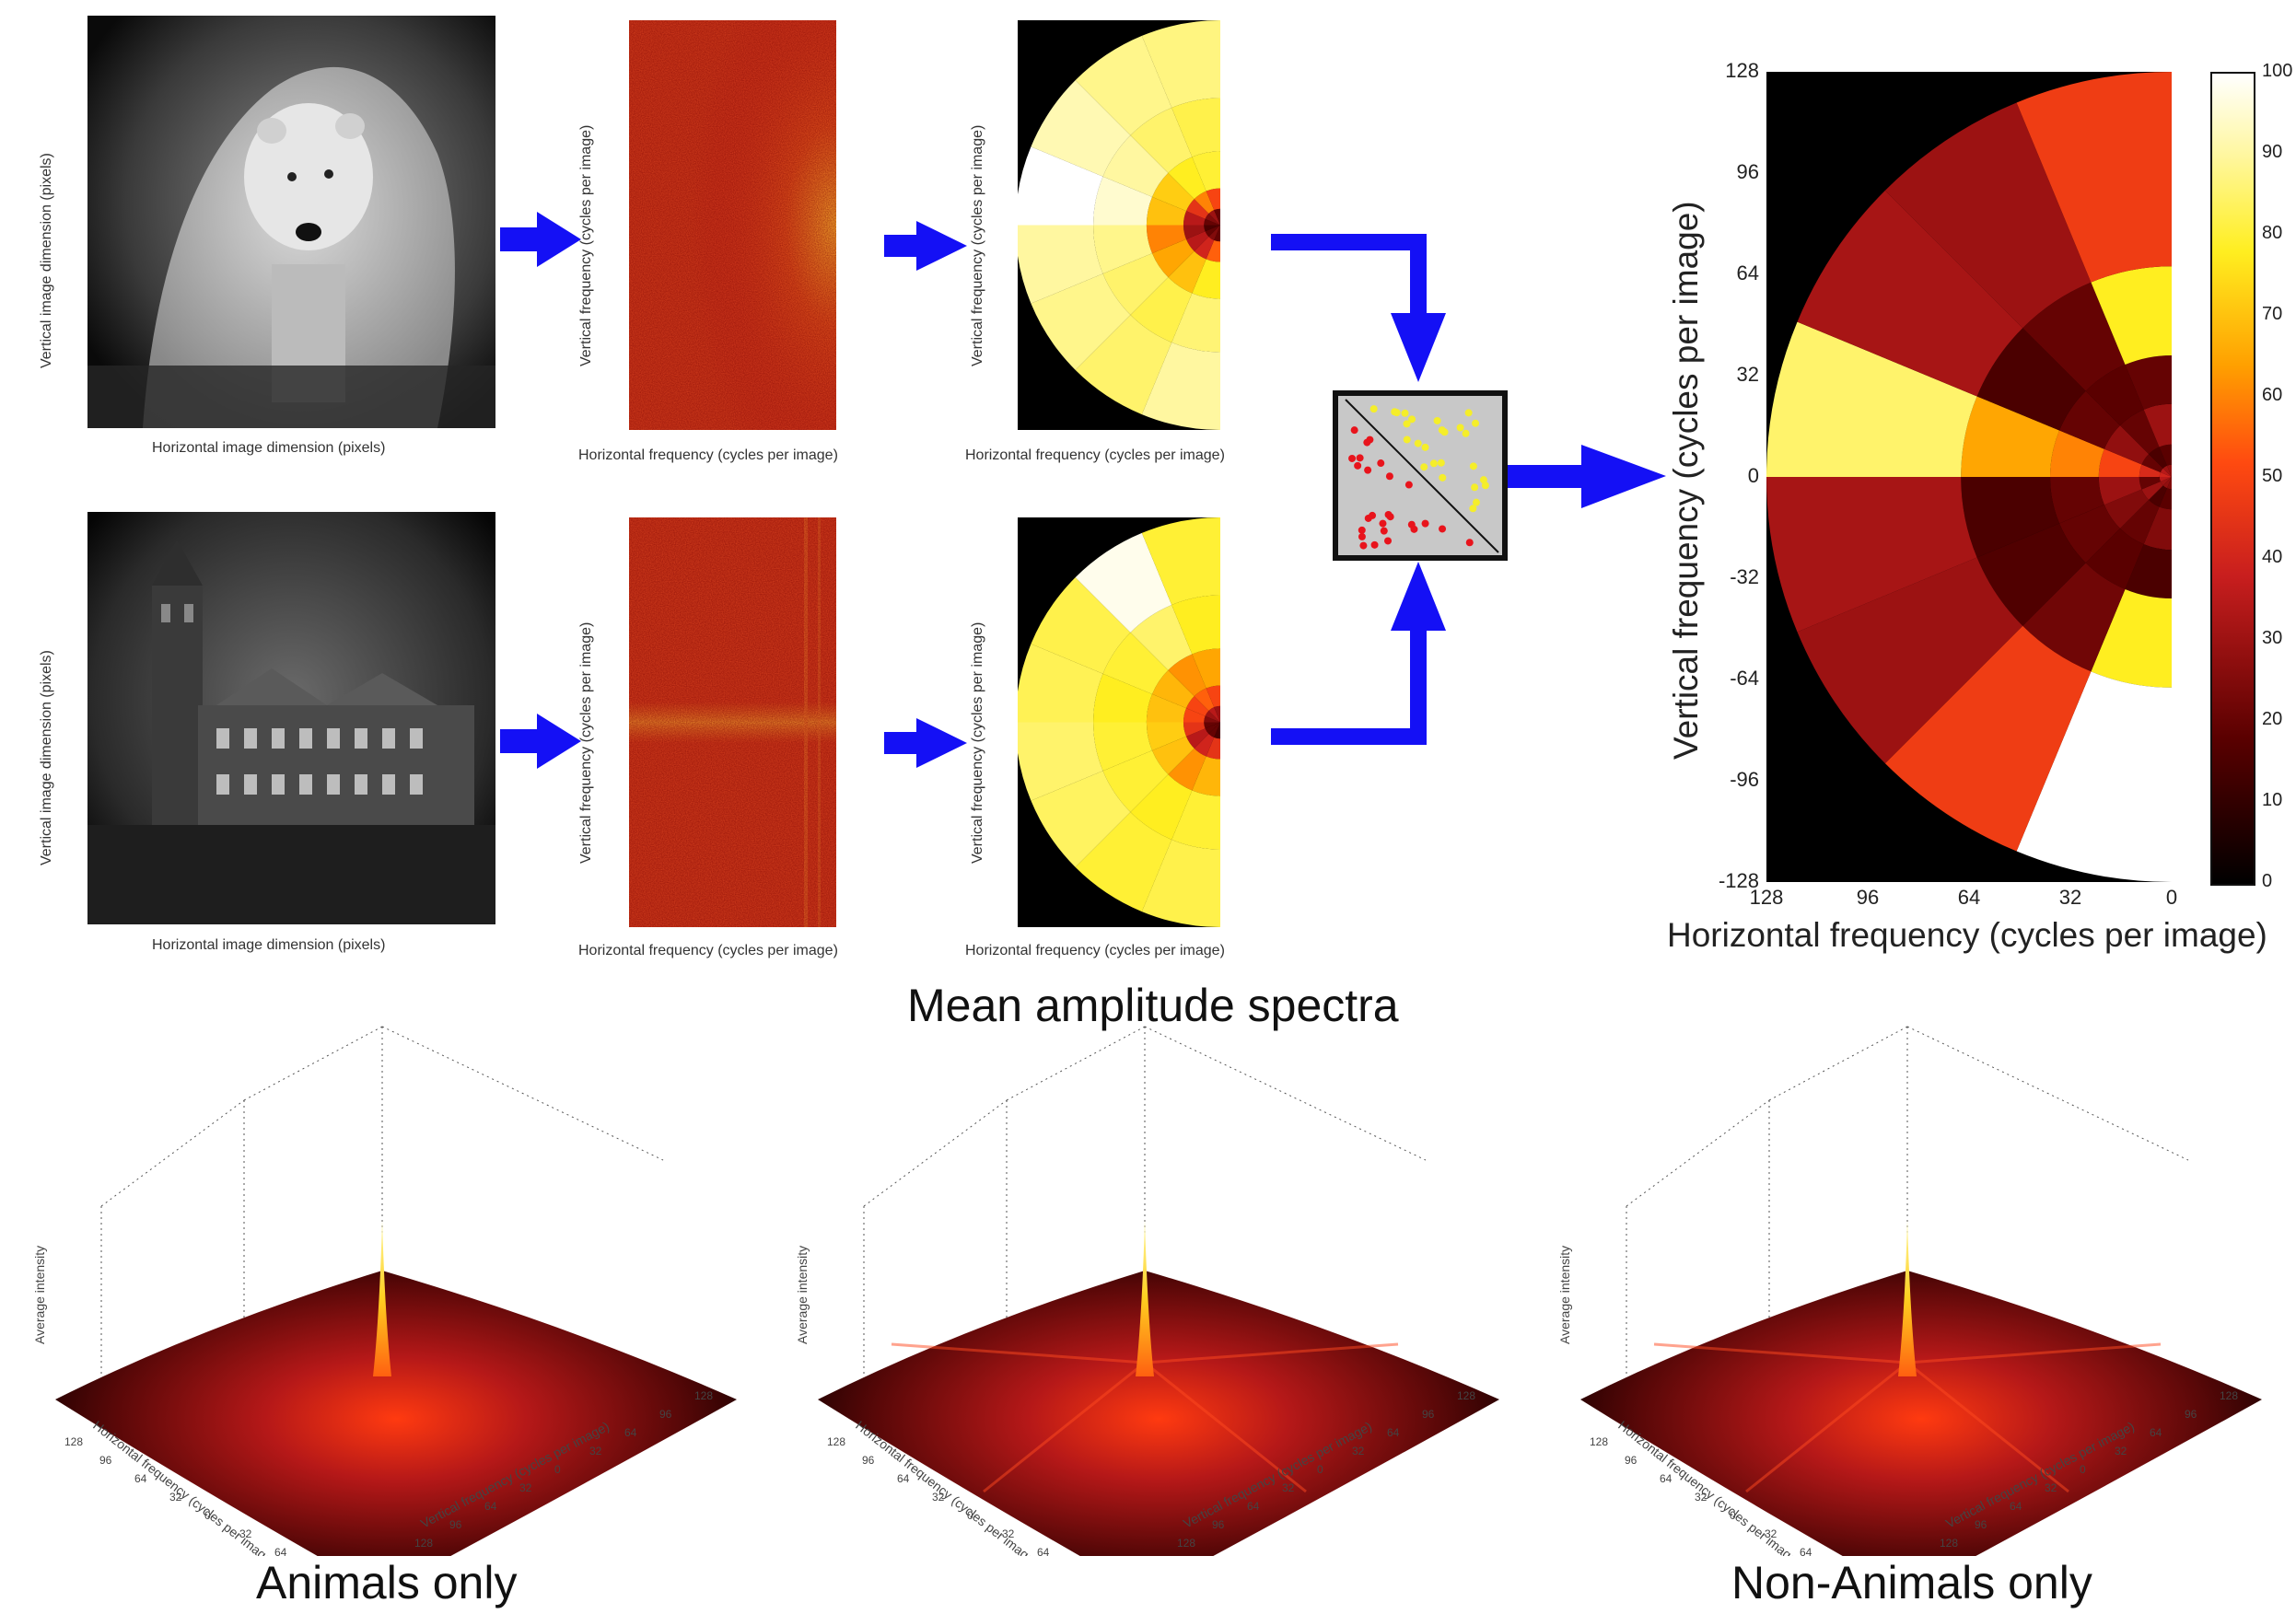 The height and width of the screenshot is (1614, 2296). What do you see at coordinates (1981, 1525) in the screenshot?
I see `surface-tick-right: 96` at bounding box center [1981, 1525].